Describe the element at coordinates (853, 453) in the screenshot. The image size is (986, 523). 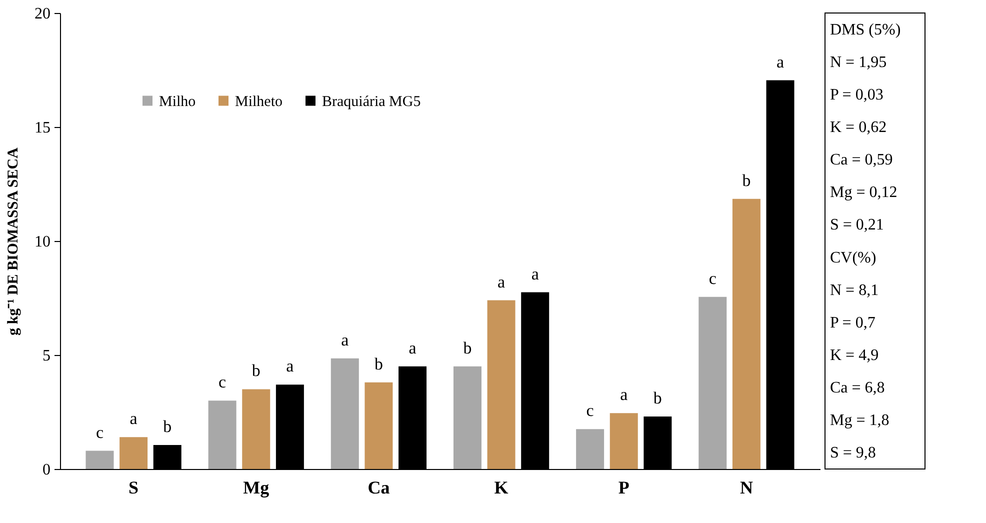
I see `text: S = 9,8` at that location.